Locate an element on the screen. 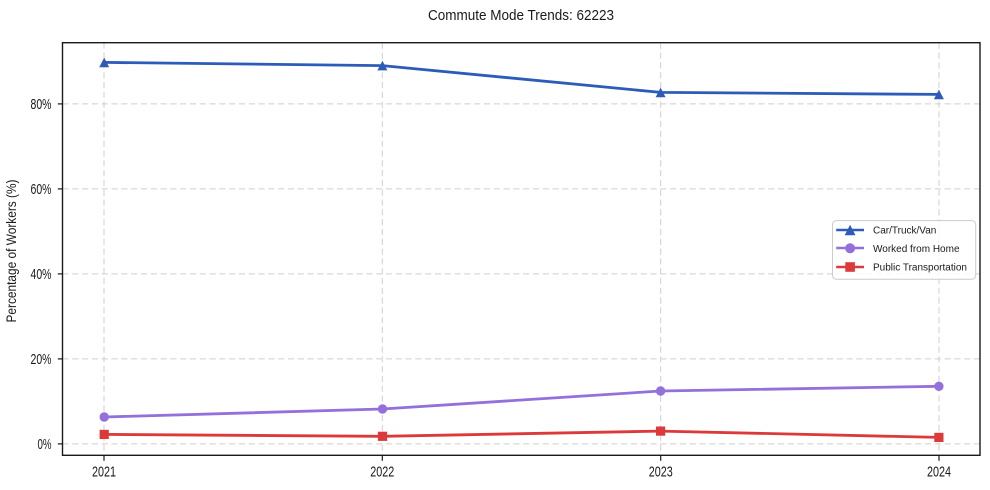  svg-text: Public Transportation is located at coordinates (920, 268).